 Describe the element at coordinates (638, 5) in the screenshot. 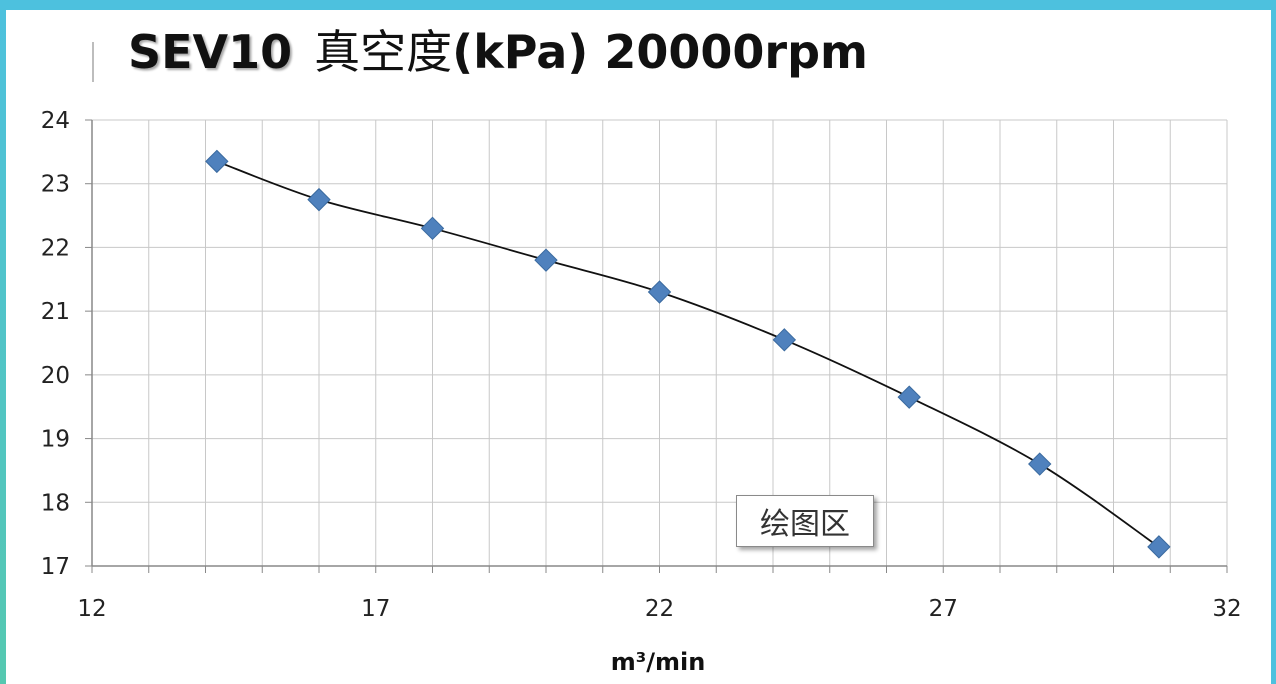

I see `window-top-border` at that location.